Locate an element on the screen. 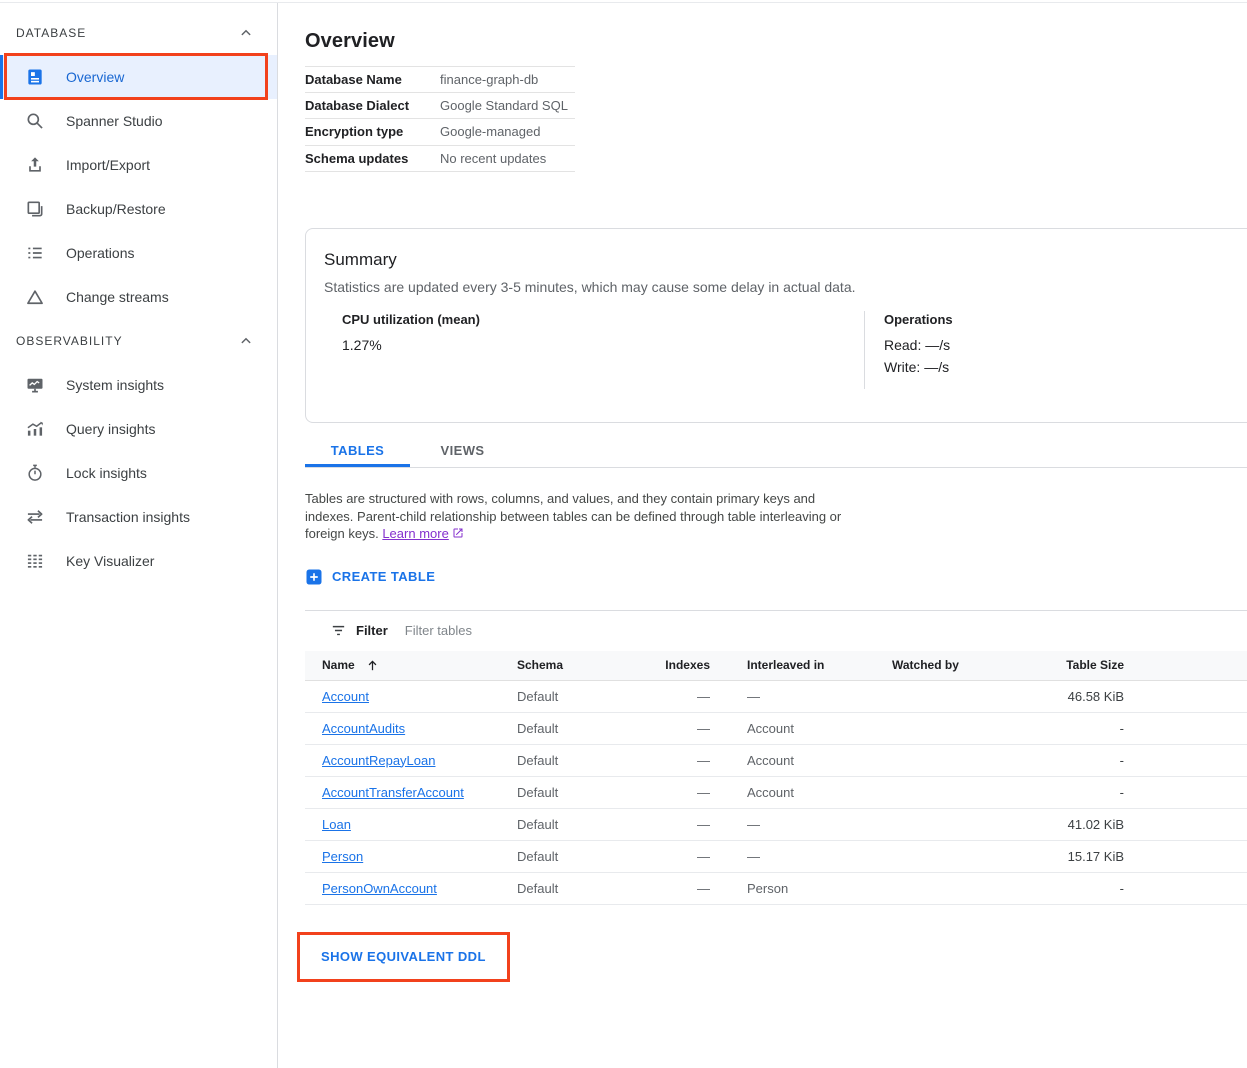  column-header-watched-by: Watched by is located at coordinates (976, 665).